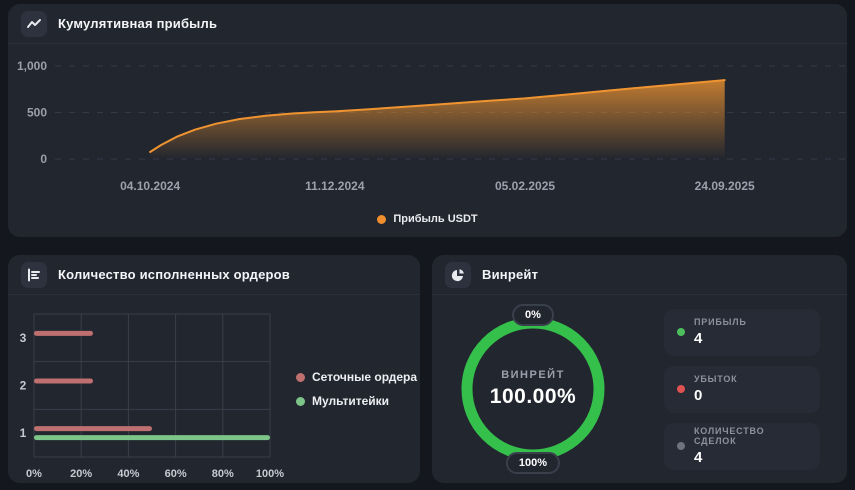 Image resolution: width=855 pixels, height=490 pixels. What do you see at coordinates (533, 396) in the screenshot?
I see `winrate-value: 100.00%` at bounding box center [533, 396].